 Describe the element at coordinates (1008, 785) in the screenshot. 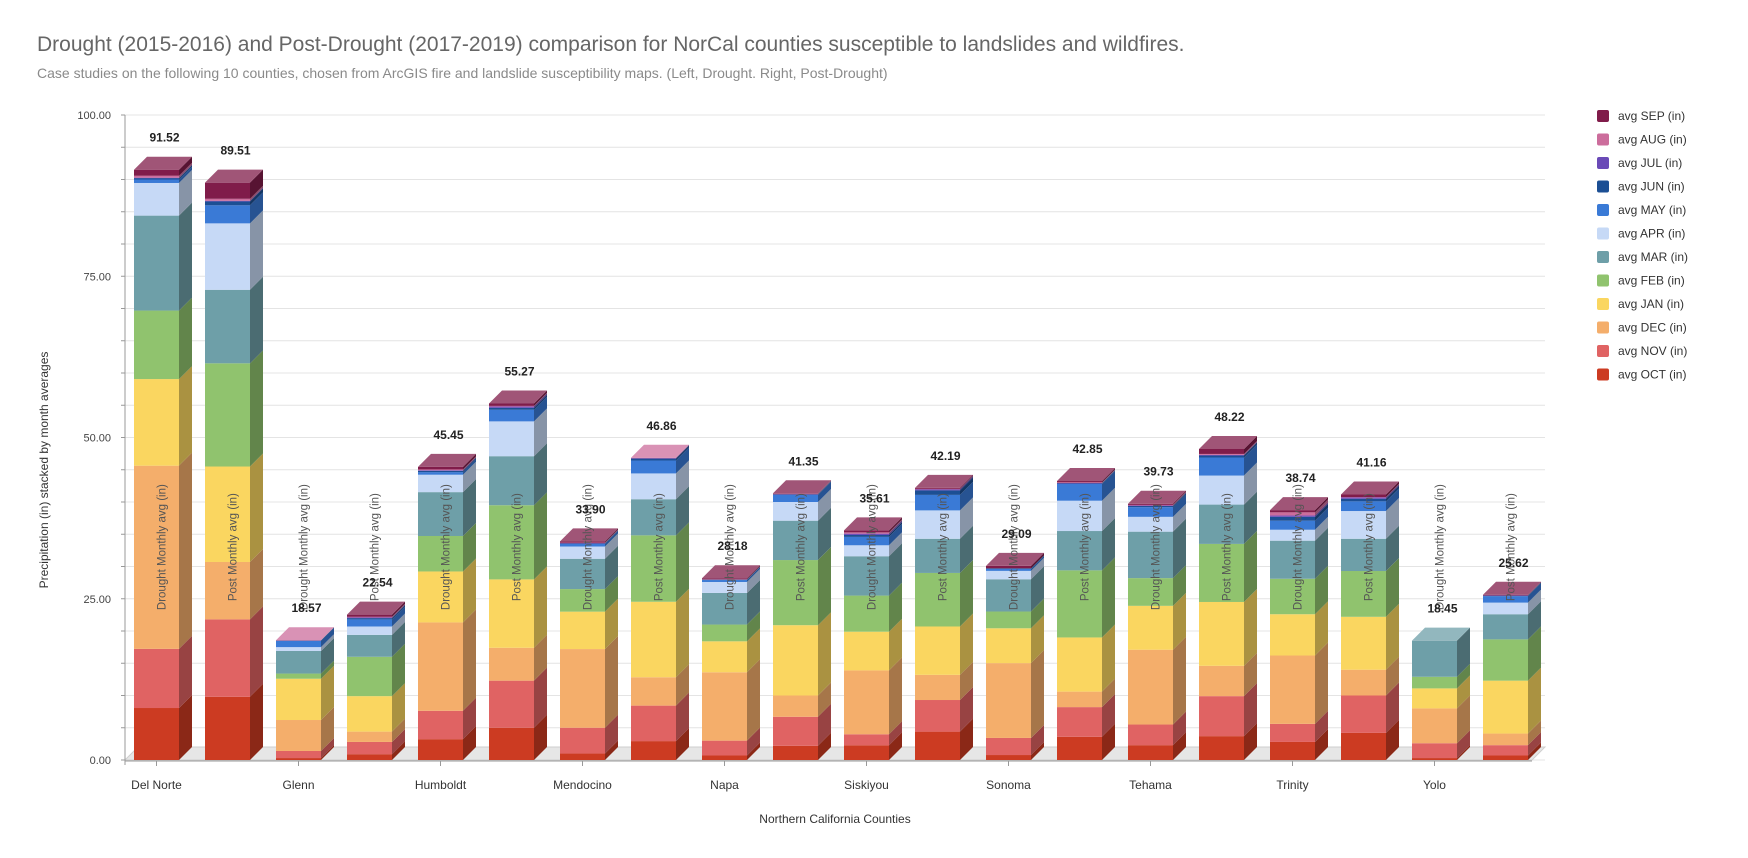

I see `x-tick-label: Sonoma` at that location.